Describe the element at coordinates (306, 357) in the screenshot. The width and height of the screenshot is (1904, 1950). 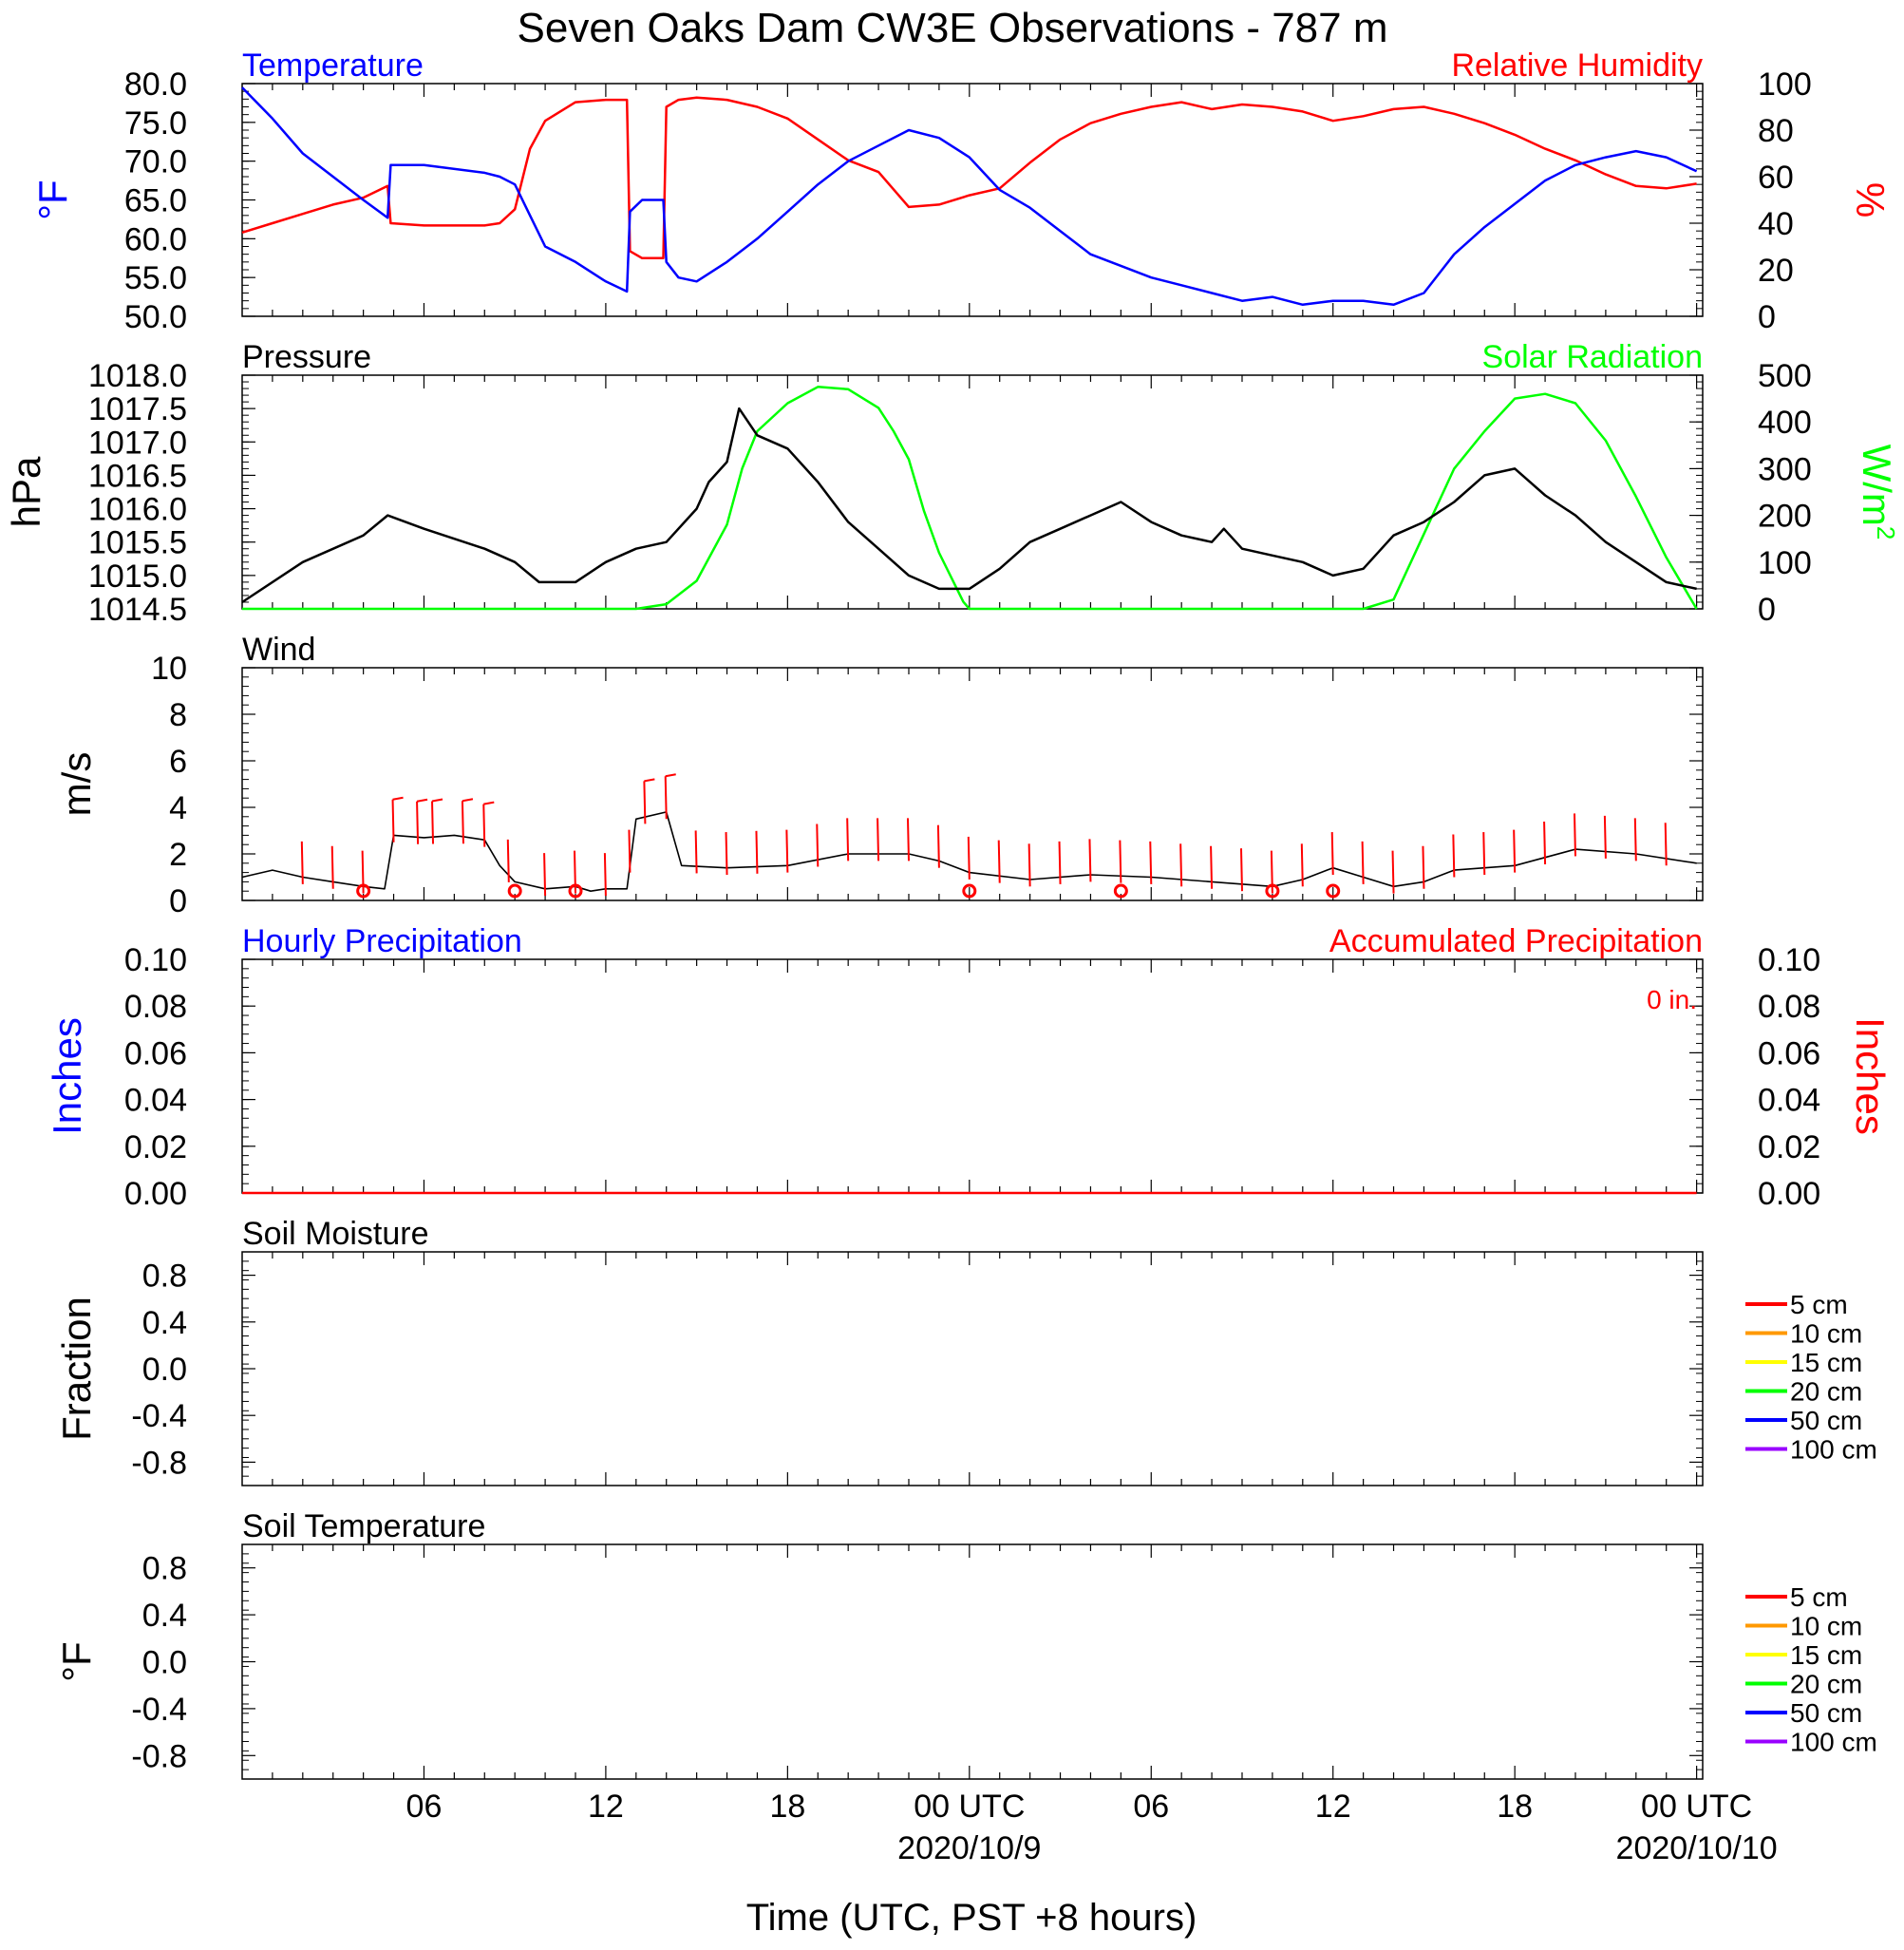
I see `panel-title-left: Pressure` at that location.